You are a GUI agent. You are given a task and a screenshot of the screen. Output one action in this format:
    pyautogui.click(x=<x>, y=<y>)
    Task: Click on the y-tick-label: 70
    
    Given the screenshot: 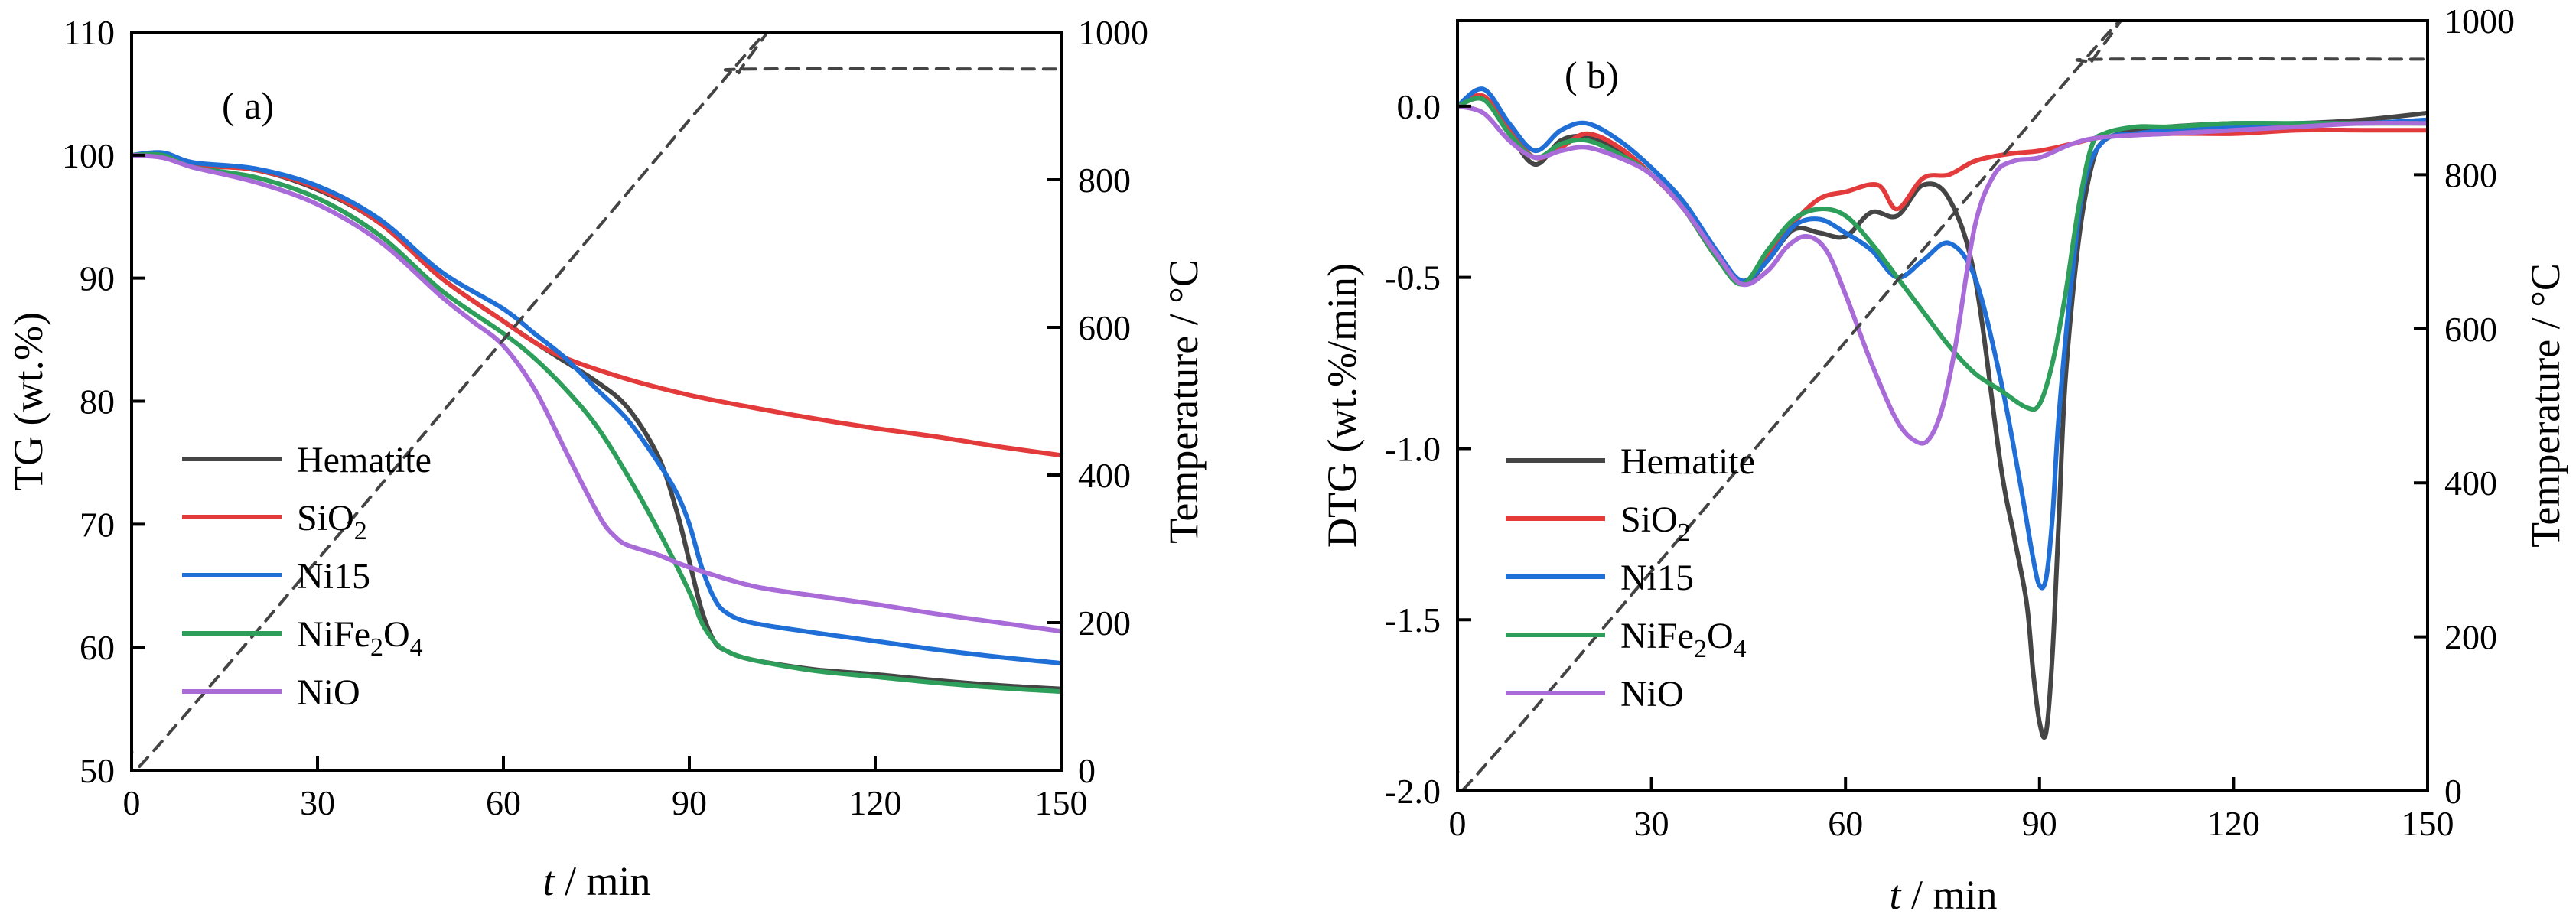 What is the action you would take?
    pyautogui.click(x=98, y=524)
    